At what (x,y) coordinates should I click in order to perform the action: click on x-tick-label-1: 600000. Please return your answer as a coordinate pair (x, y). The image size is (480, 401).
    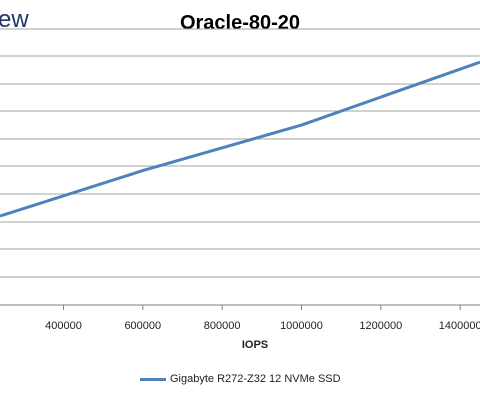
    Looking at the image, I should click on (142, 326).